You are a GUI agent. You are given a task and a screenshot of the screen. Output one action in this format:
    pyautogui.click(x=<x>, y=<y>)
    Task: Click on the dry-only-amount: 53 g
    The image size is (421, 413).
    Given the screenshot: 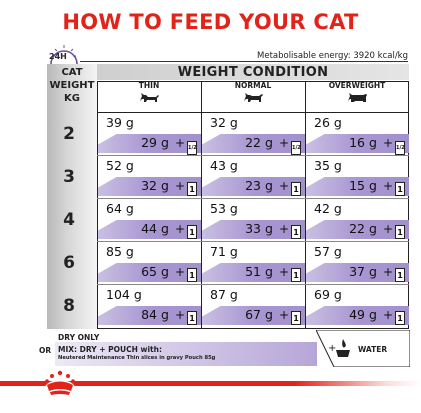 What is the action you would take?
    pyautogui.click(x=224, y=208)
    